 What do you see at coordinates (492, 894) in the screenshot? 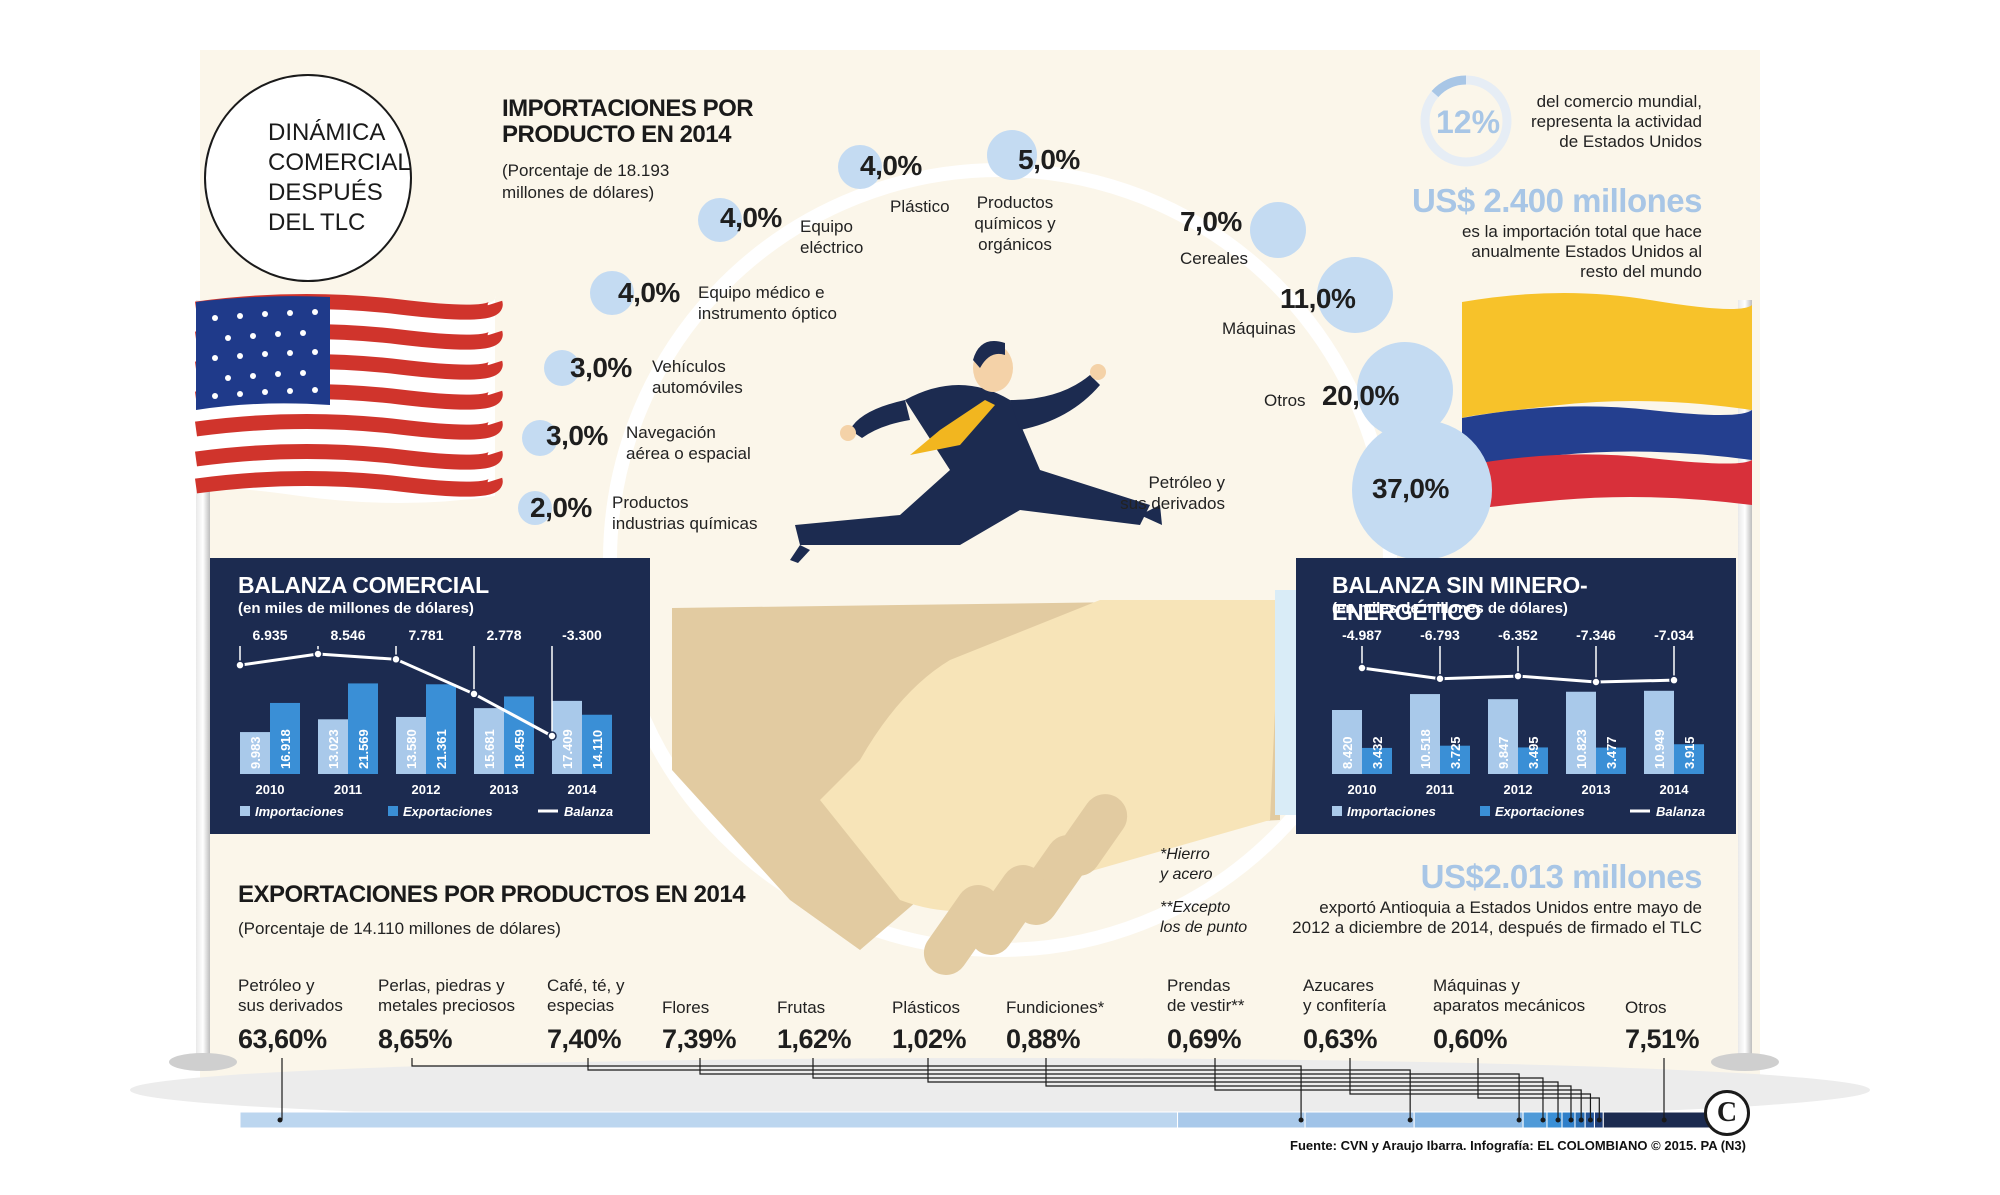
I see `exports-heading: EXPORTACIONES POR PRODUCTOS EN 2014` at bounding box center [492, 894].